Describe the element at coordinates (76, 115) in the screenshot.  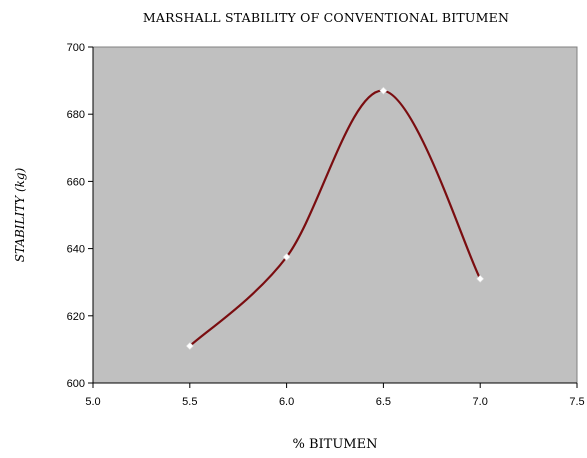
I see `y-tick-label: 680` at that location.